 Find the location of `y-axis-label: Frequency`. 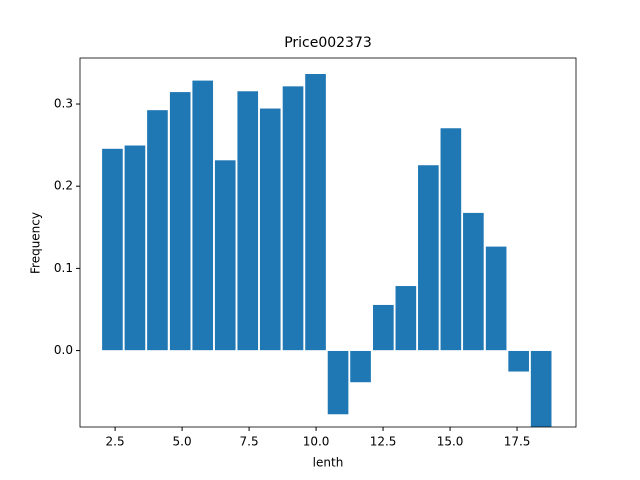

y-axis-label: Frequency is located at coordinates (36, 243).